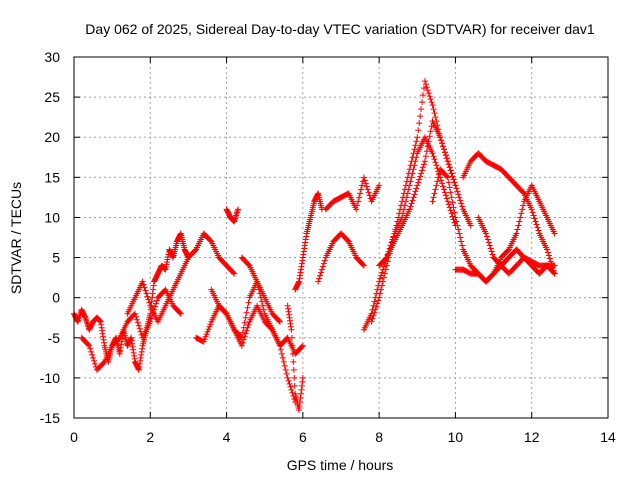  What do you see at coordinates (52, 177) in the screenshot?
I see `y-tick-label: 15` at bounding box center [52, 177].